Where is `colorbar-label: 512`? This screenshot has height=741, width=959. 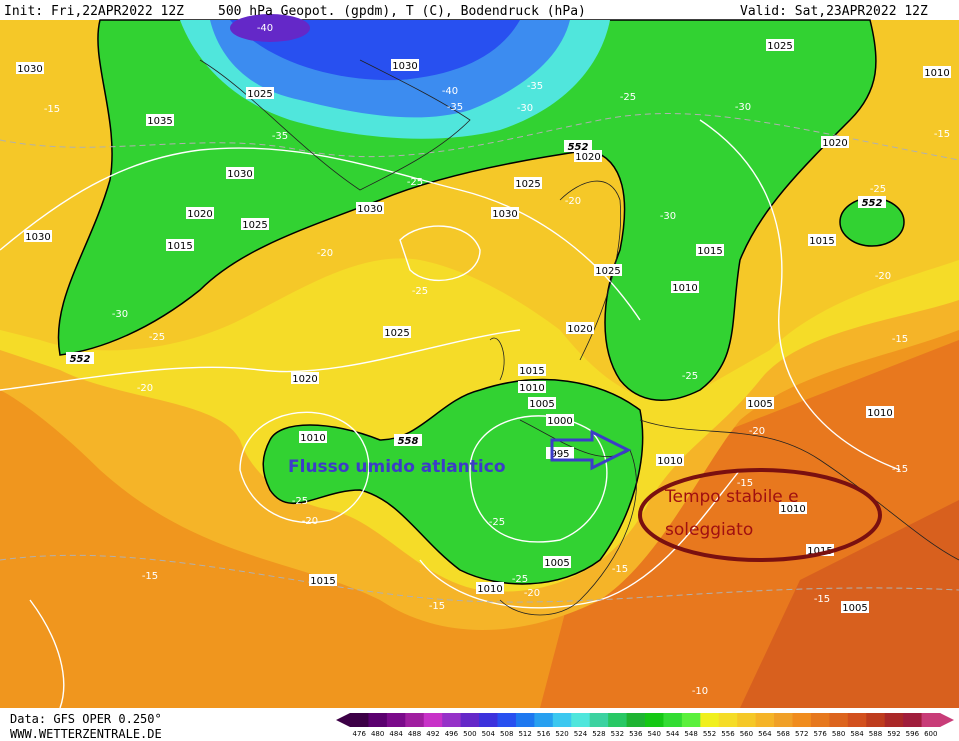
colorbar-label: 512 is located at coordinates (524, 734).